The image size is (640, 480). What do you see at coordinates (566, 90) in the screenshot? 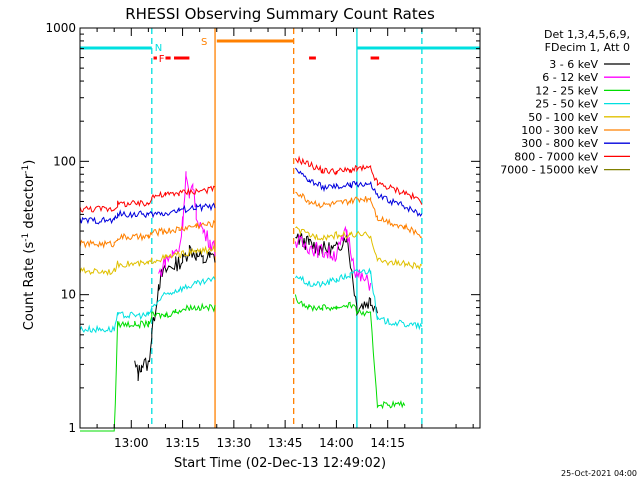
I see `legend-item-label: 12 - 25 keV` at bounding box center [566, 90].